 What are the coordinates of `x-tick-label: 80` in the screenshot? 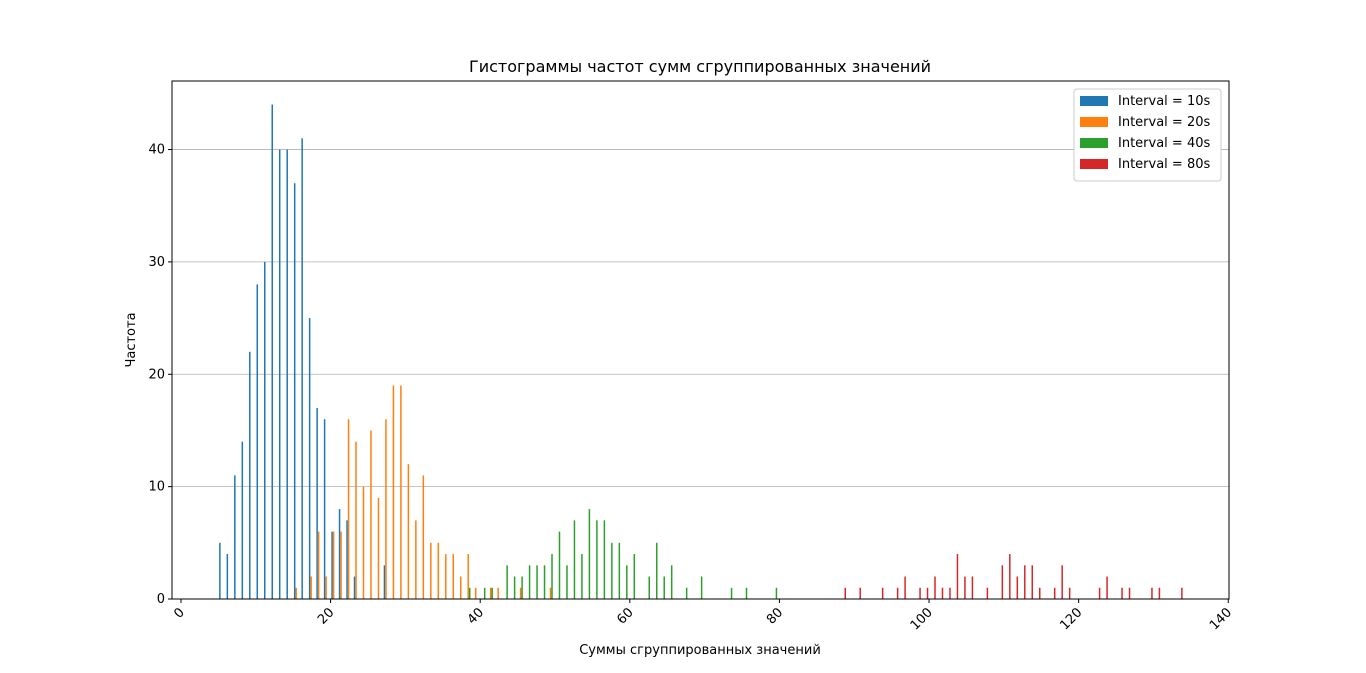 It's located at (775, 616).